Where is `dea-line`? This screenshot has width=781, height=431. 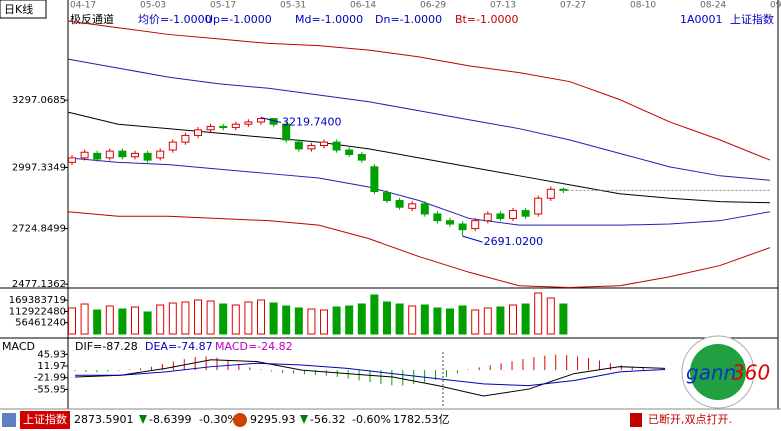 dea-line is located at coordinates (370, 374).